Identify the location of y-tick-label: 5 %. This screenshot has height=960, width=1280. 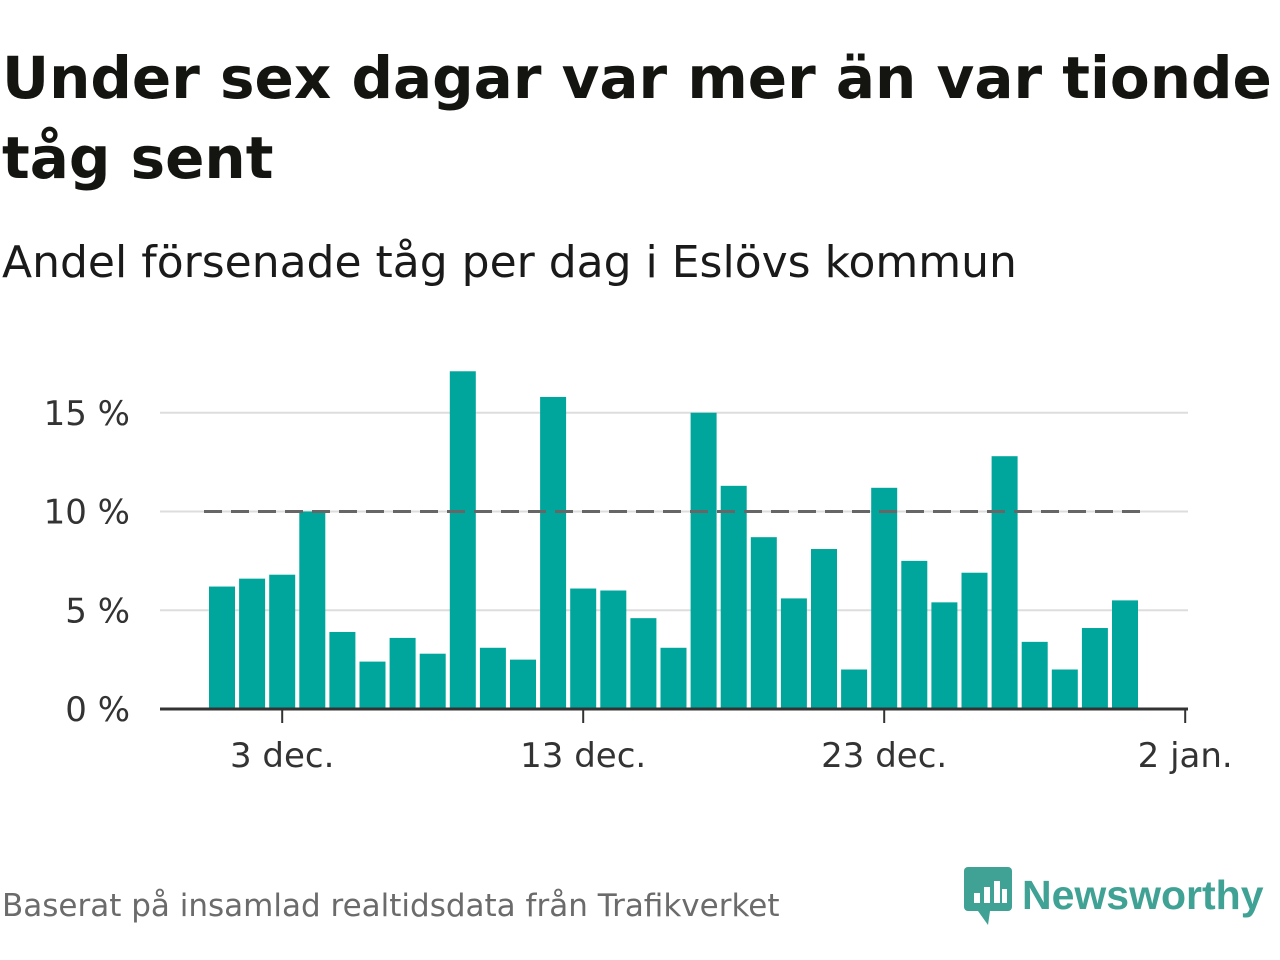
(97, 611).